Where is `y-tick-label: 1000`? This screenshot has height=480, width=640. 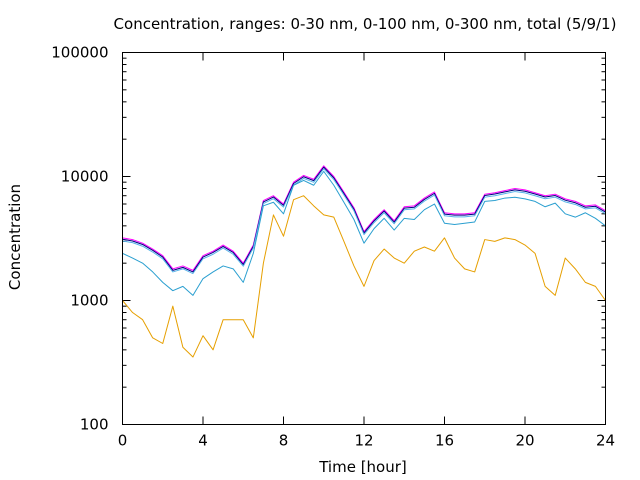 y-tick-label: 1000 is located at coordinates (89, 301).